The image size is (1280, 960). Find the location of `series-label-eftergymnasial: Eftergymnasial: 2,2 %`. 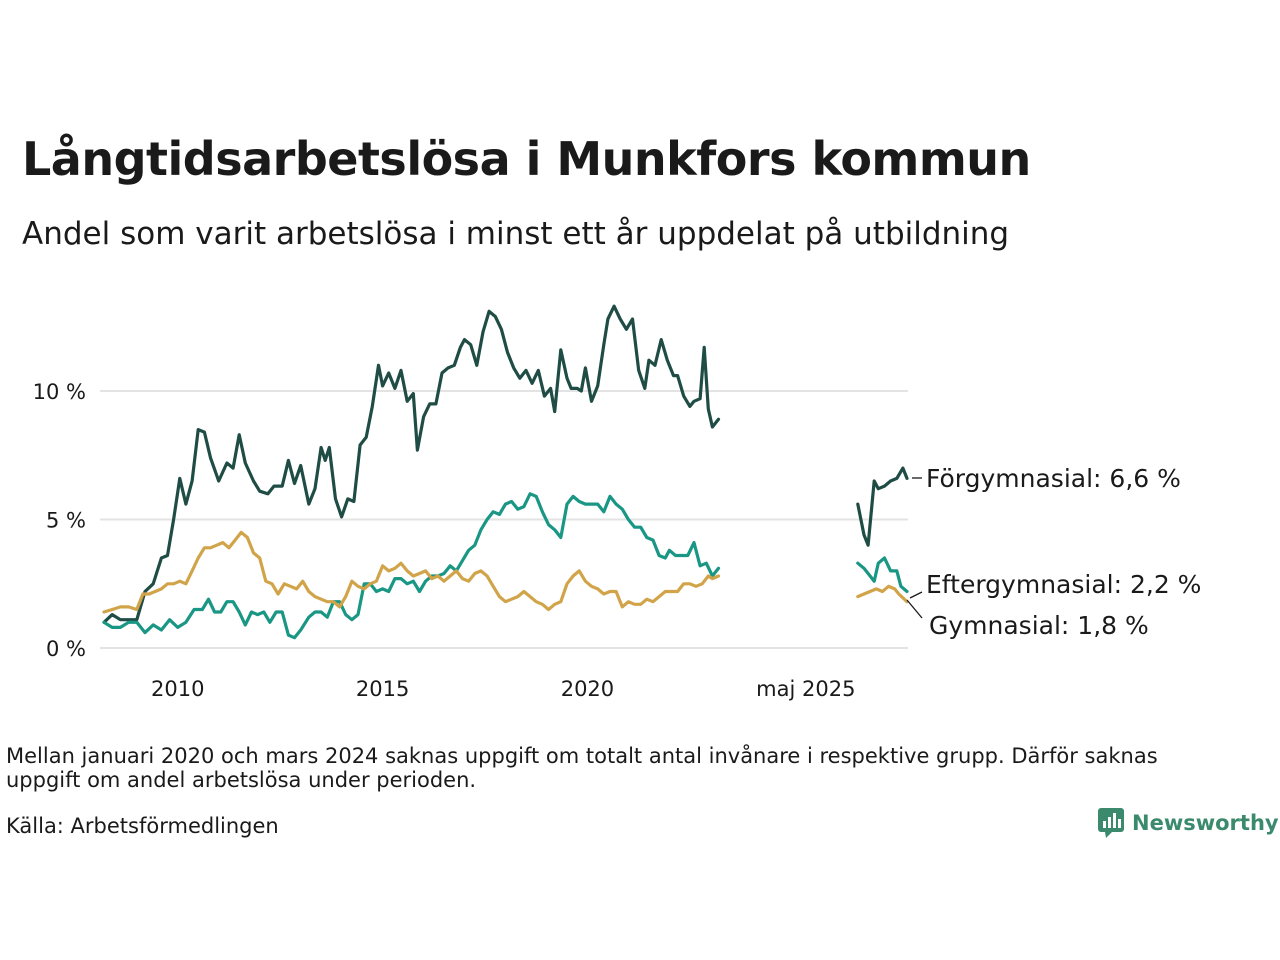

series-label-eftergymnasial: Eftergymnasial: 2,2 % is located at coordinates (1063, 584).